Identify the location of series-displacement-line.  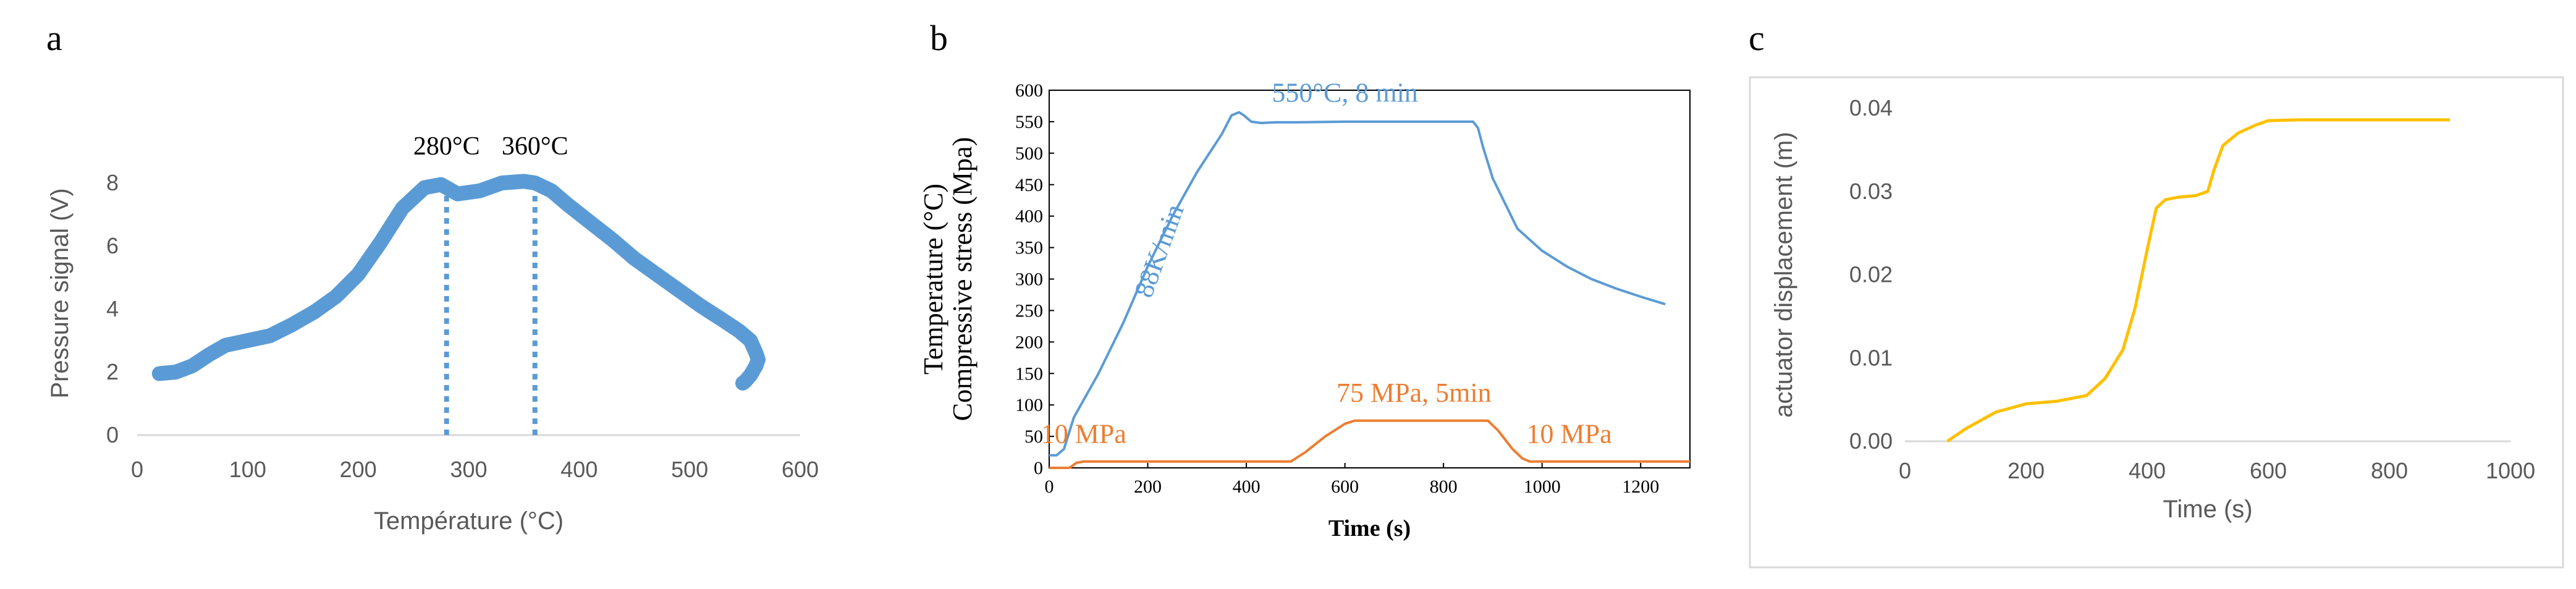
(2198, 281).